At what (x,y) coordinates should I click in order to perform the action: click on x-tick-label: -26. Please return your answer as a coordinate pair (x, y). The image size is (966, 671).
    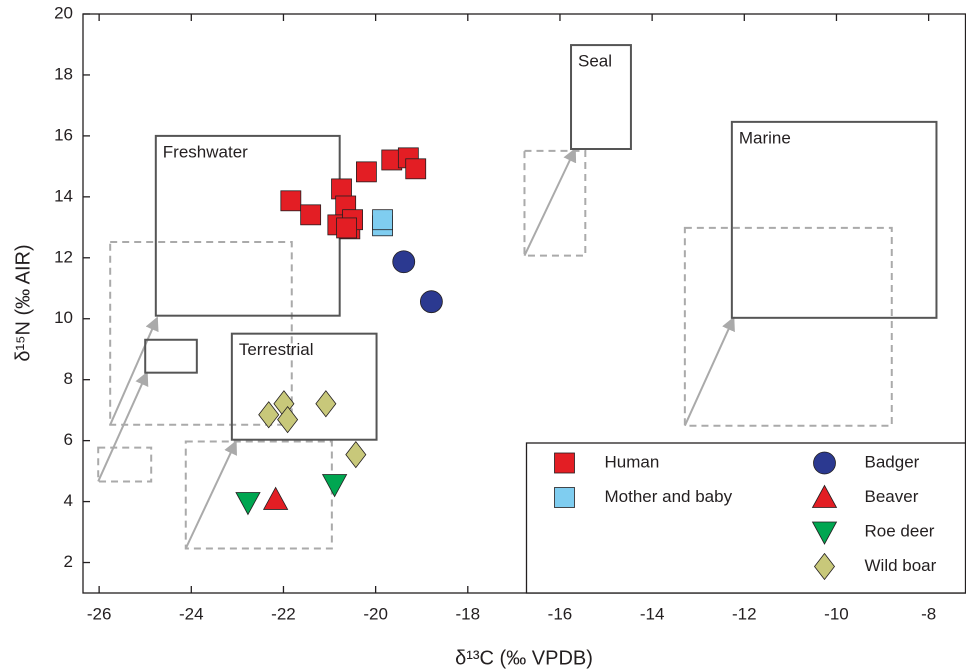
    Looking at the image, I should click on (99, 613).